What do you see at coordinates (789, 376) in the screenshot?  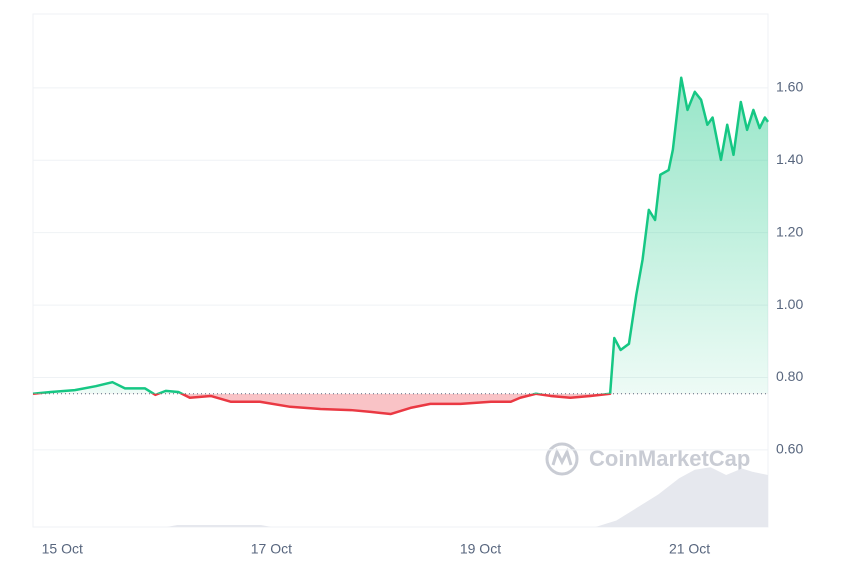 I see `y-tick-label: 0.80` at bounding box center [789, 376].